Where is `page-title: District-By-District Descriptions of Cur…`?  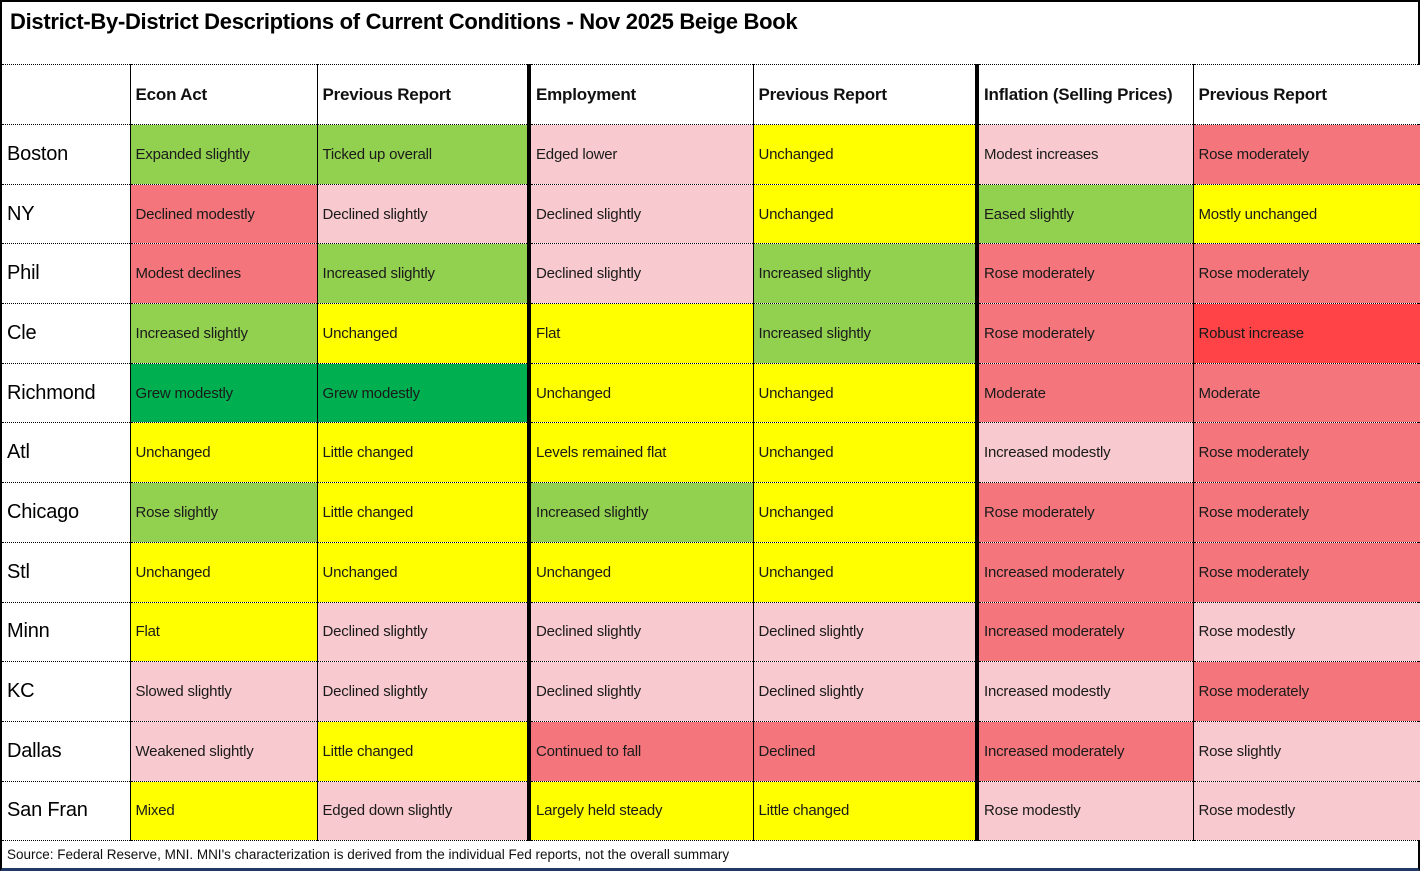
page-title: District-By-District Descriptions of Cur… is located at coordinates (404, 21).